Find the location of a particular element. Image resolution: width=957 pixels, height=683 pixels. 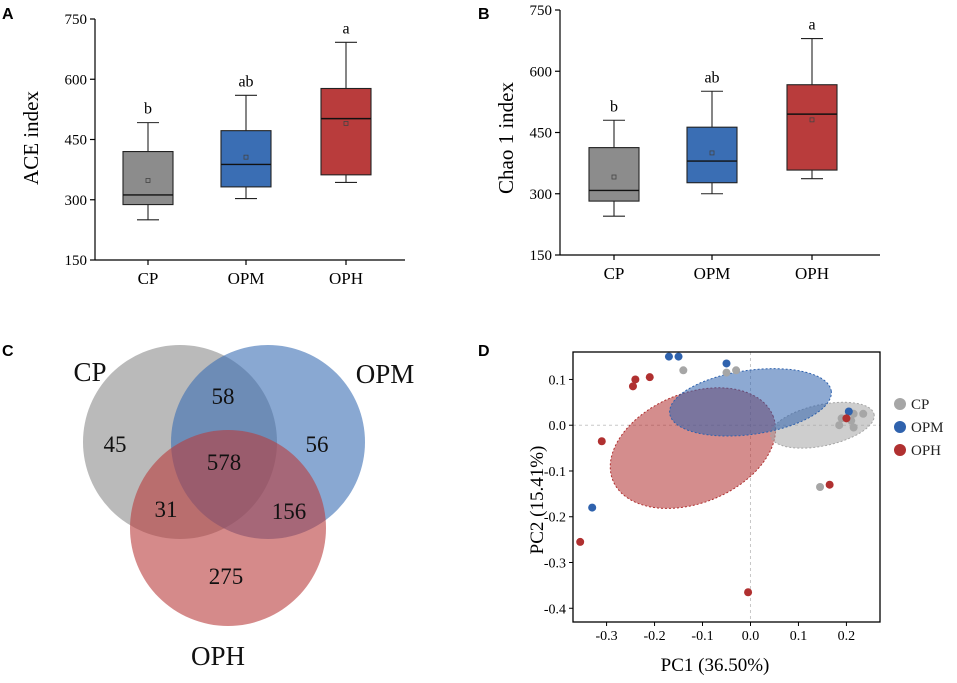

venn-count-cp-oph: 31 is located at coordinates (166, 509).